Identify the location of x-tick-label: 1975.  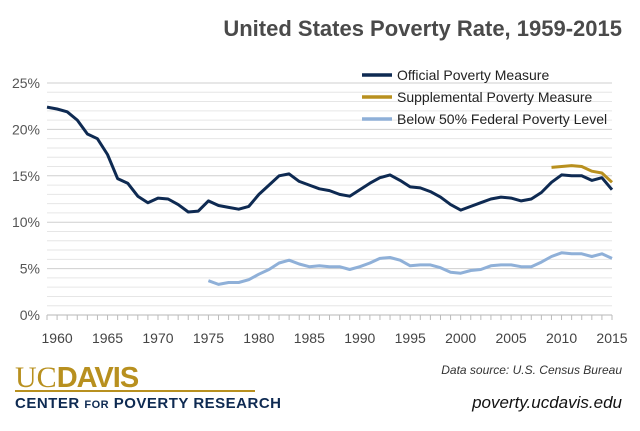
(208, 338).